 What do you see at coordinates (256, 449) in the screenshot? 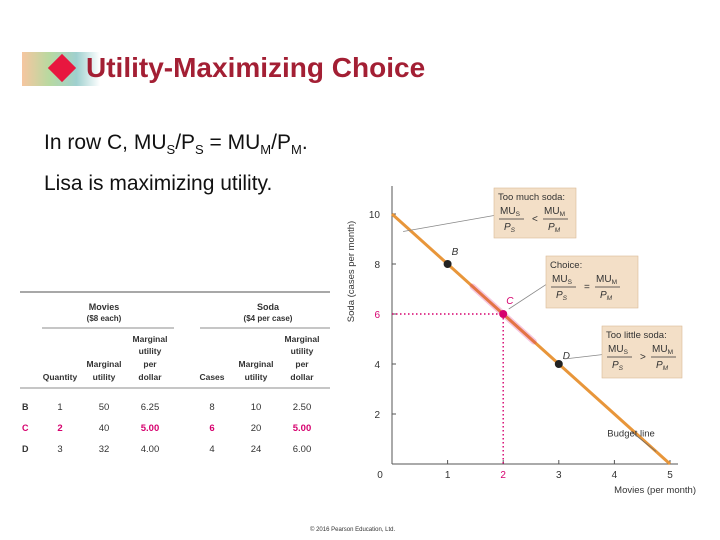
I see `table-cell: 24` at bounding box center [256, 449].